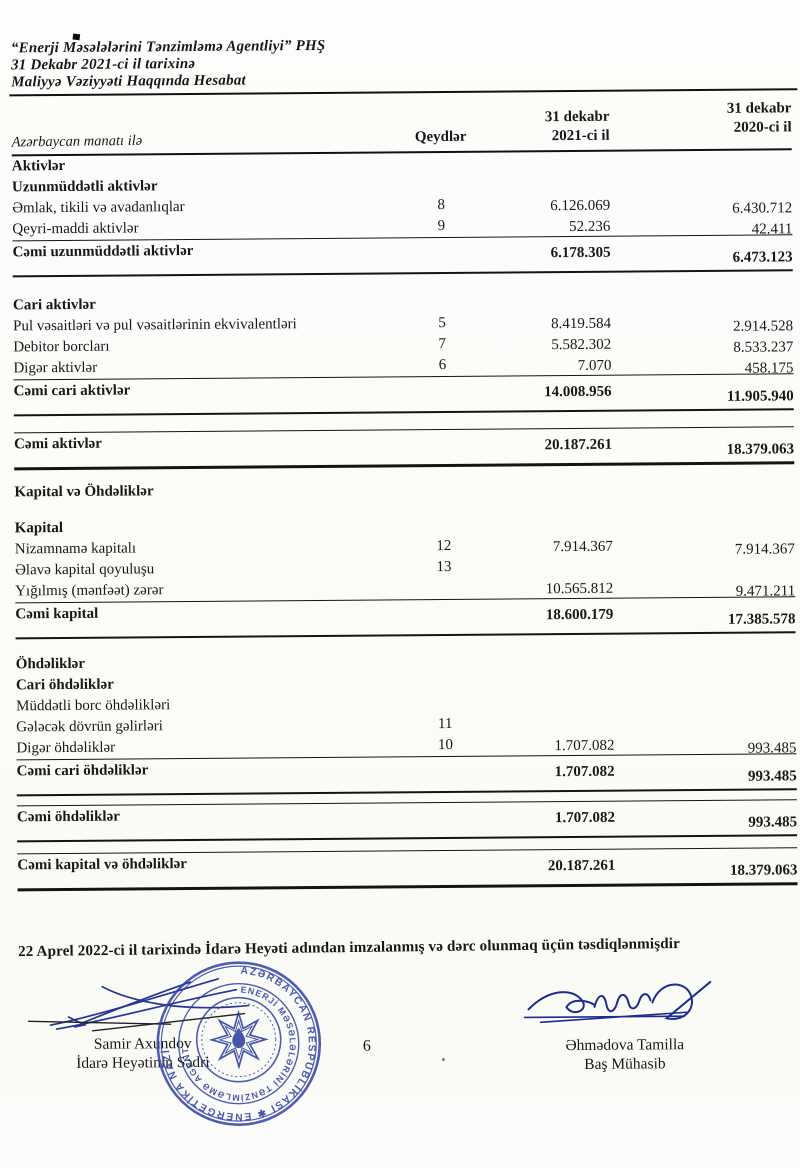  Describe the element at coordinates (367, 1047) in the screenshot. I see `page-number: 6` at that location.